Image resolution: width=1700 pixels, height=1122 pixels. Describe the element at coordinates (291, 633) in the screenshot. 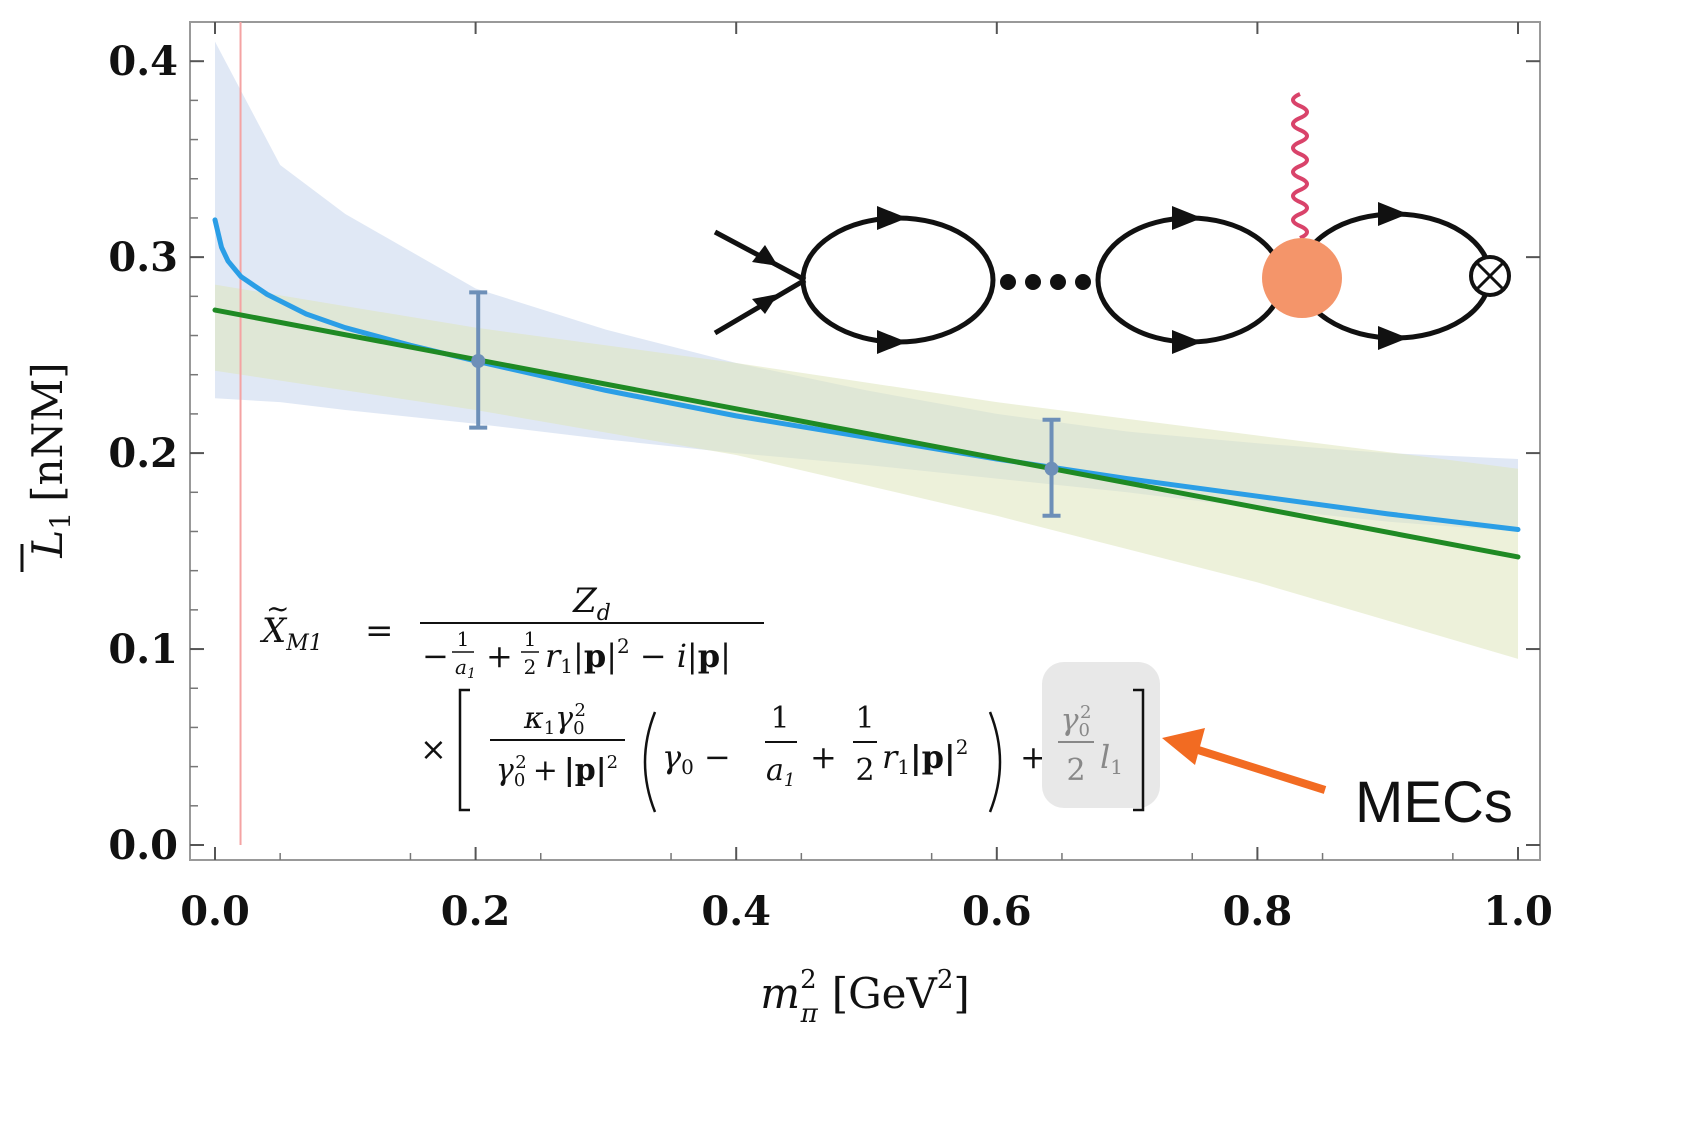

I see `formula-lhs: XM1` at that location.